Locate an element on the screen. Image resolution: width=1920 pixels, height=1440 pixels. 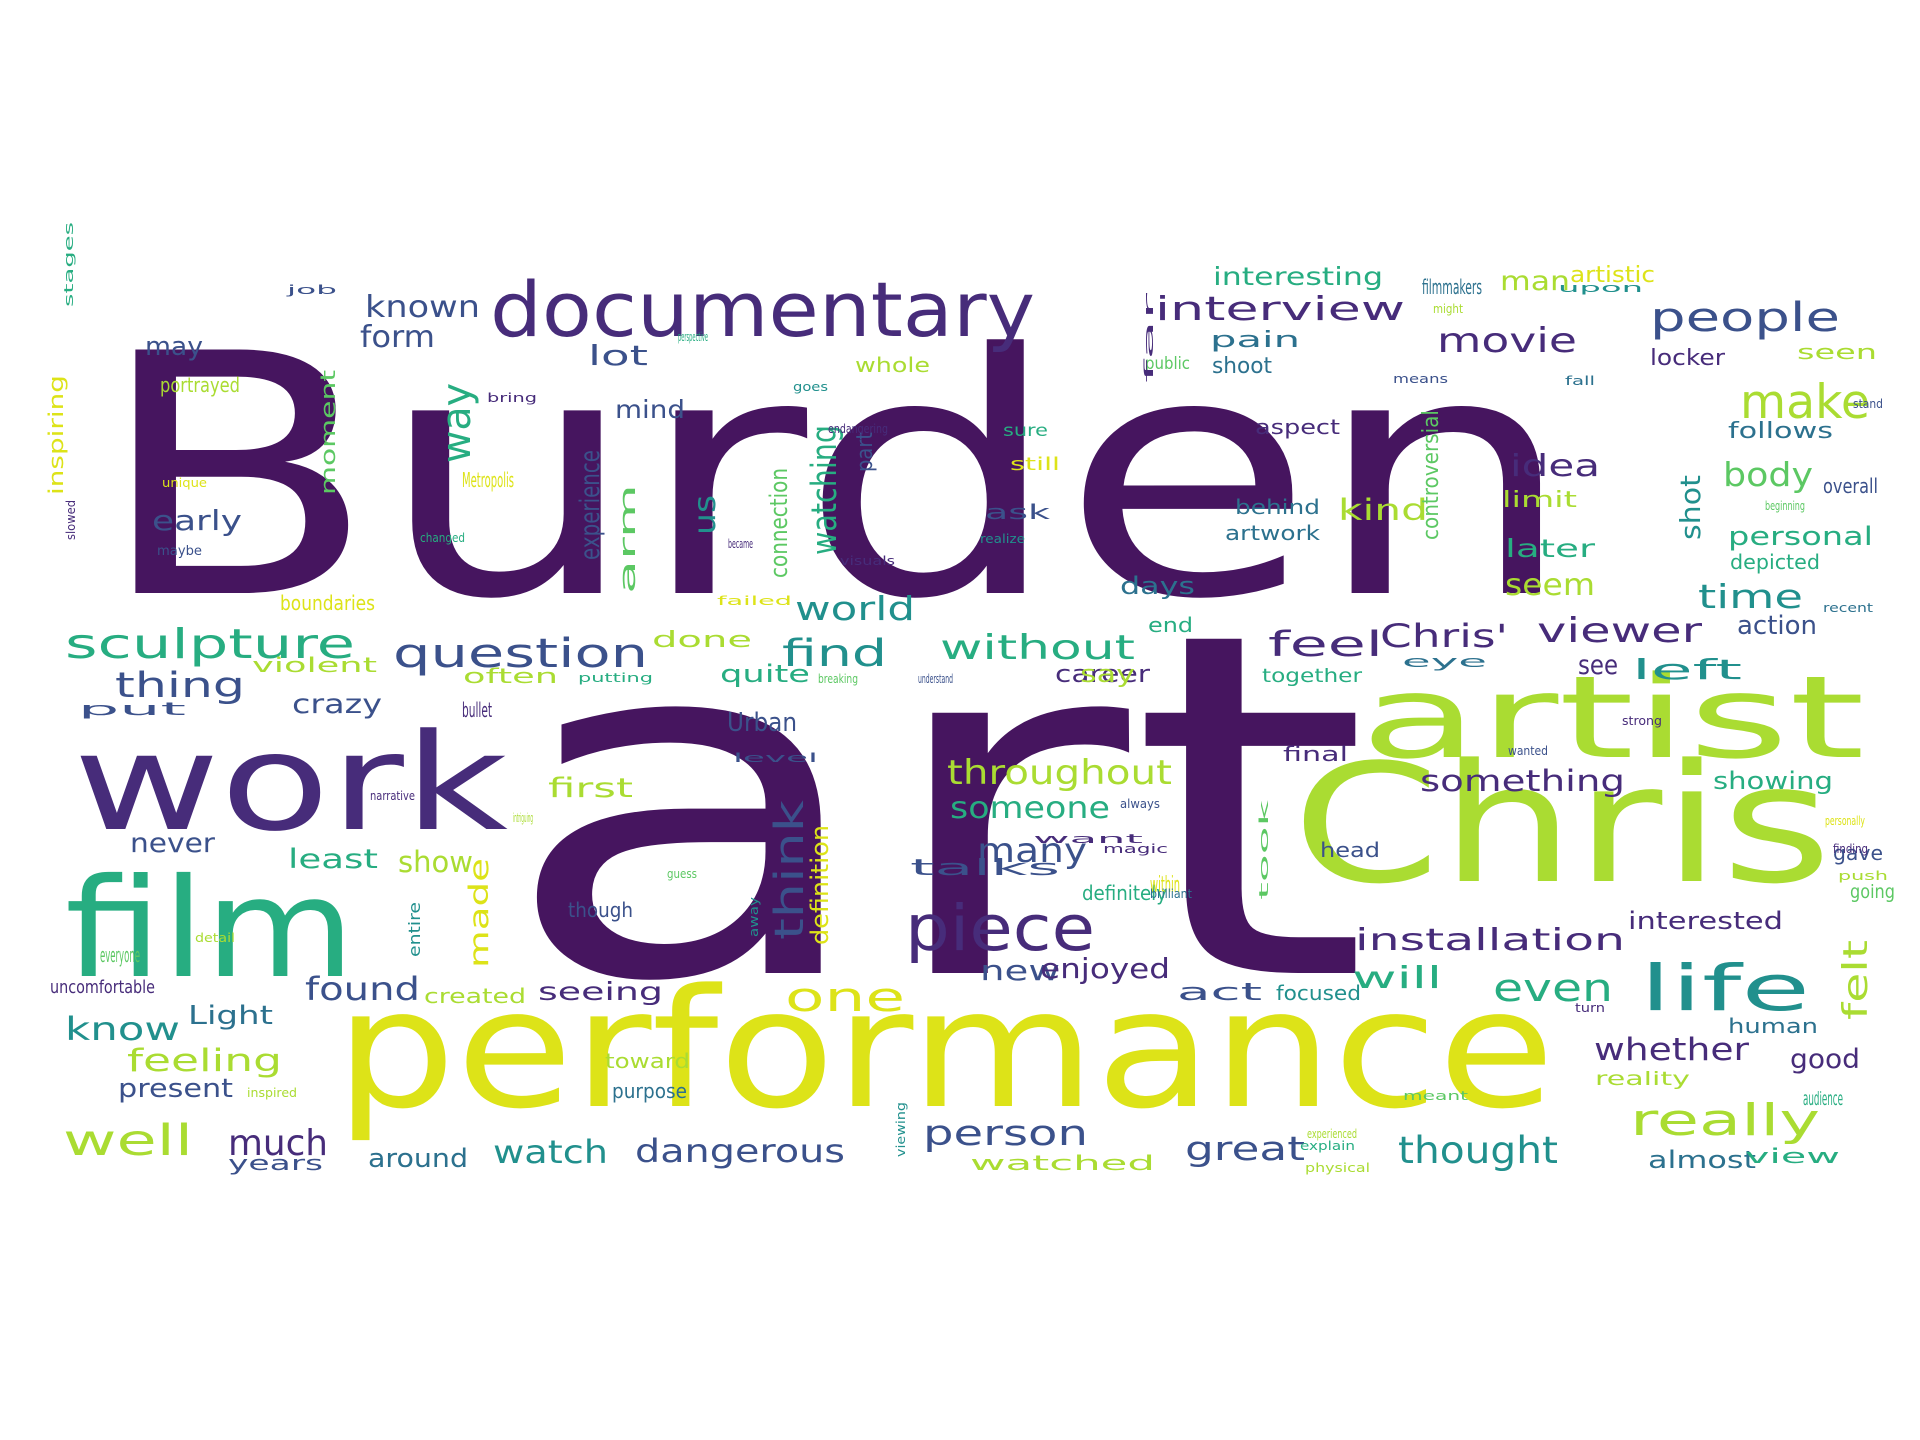
word-explain: explain is located at coordinates (1327, 1146).